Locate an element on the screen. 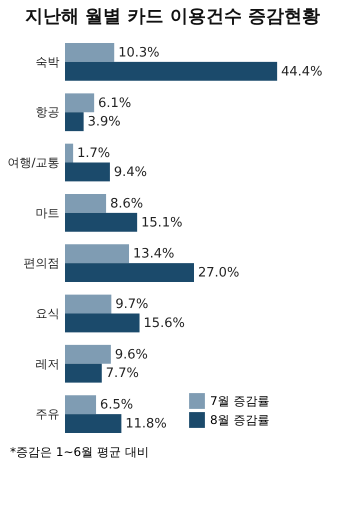 Image resolution: width=341 pixels, height=506 pixels. data-label: 13.4% is located at coordinates (153, 254).